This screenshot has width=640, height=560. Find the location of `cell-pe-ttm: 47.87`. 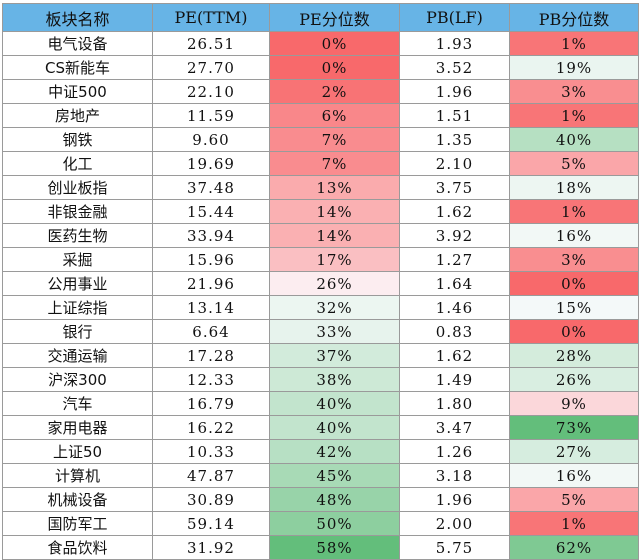

cell-pe-ttm: 47.87 is located at coordinates (211, 475).